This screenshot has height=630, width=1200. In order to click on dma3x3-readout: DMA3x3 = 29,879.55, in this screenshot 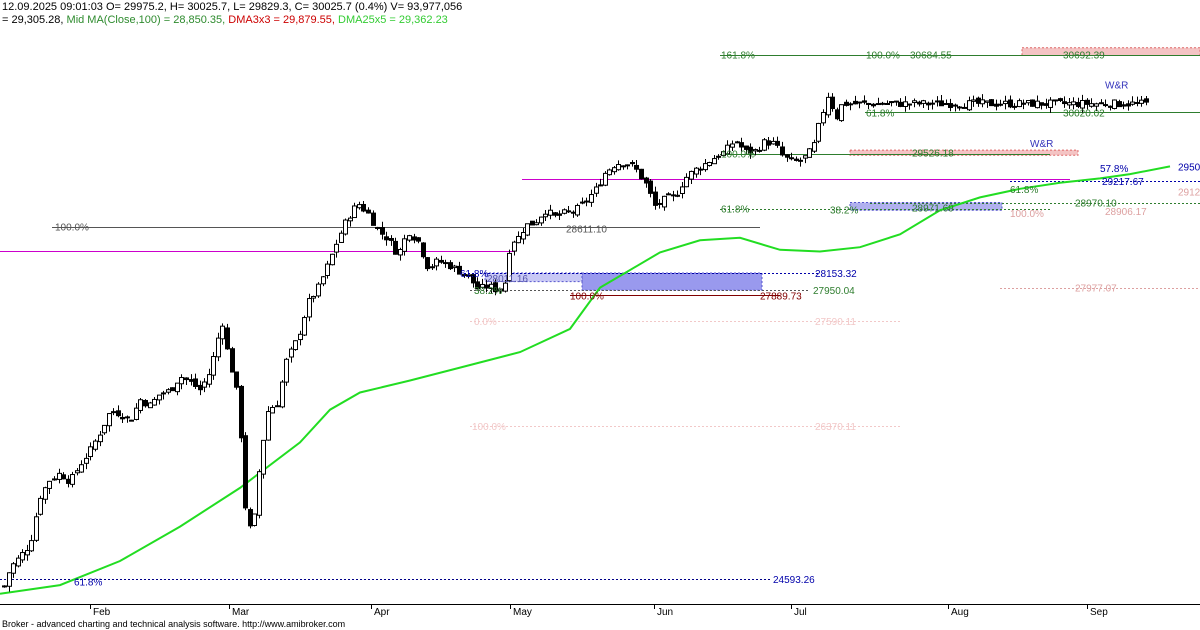, I will do `click(283, 20)`.